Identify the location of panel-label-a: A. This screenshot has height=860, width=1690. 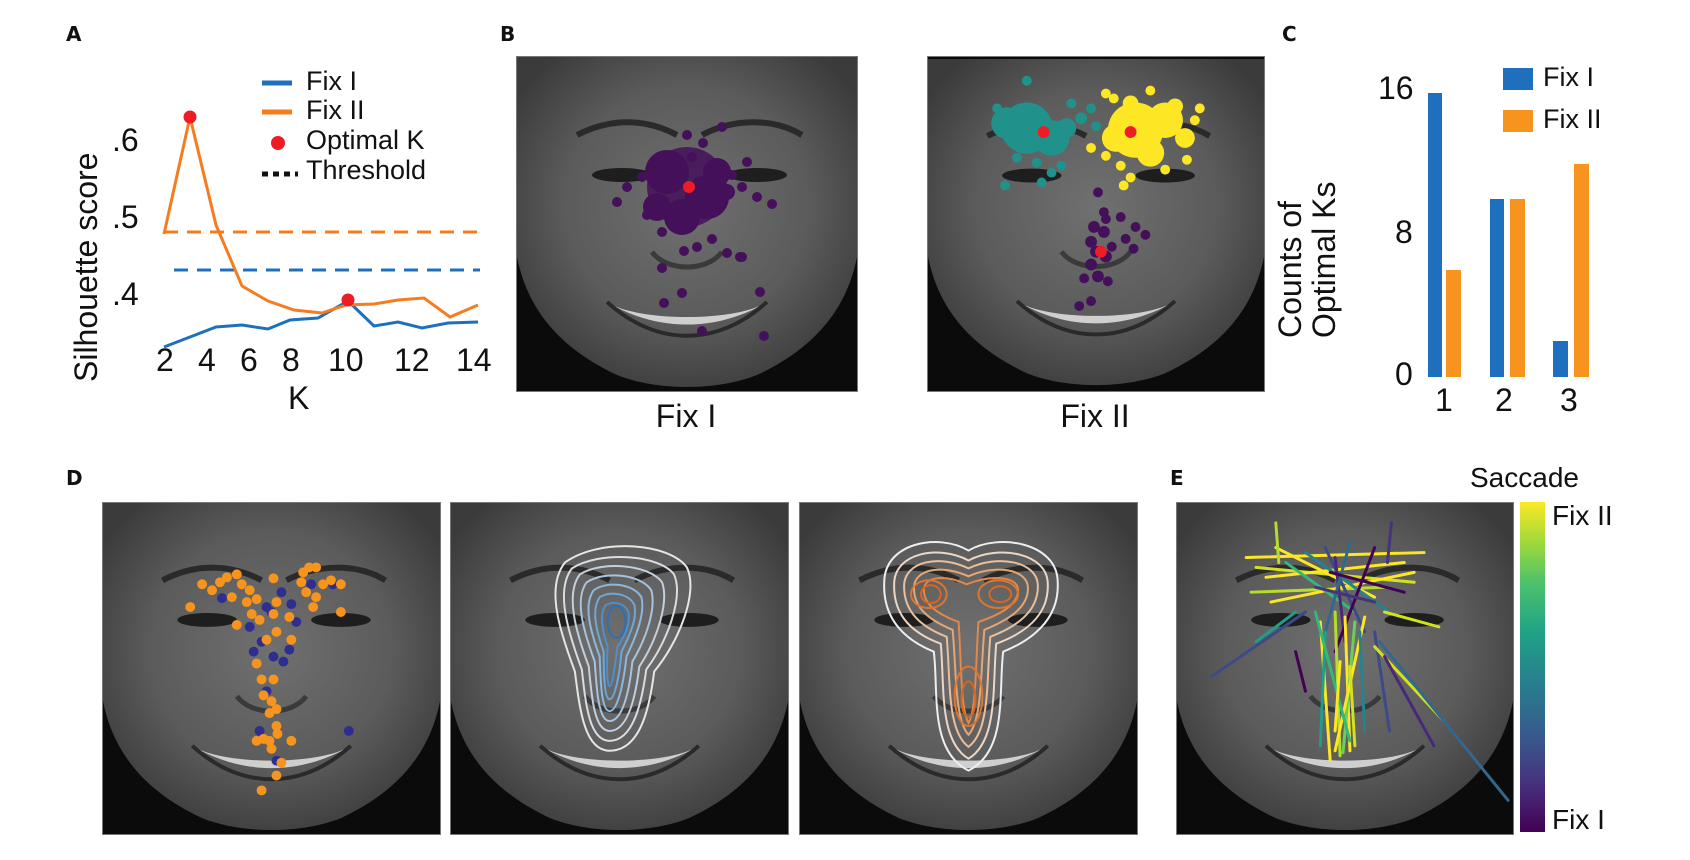
(74, 34).